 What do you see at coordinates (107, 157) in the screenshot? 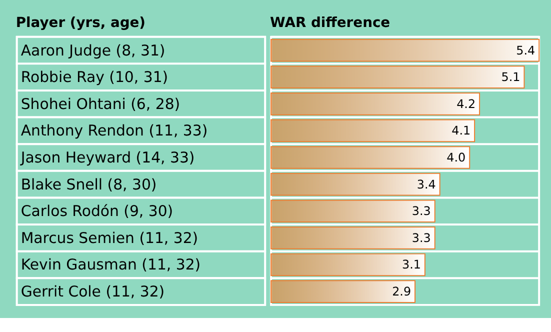
I see `y-tick-label: Jason Heyward (14, 33)` at bounding box center [107, 157].